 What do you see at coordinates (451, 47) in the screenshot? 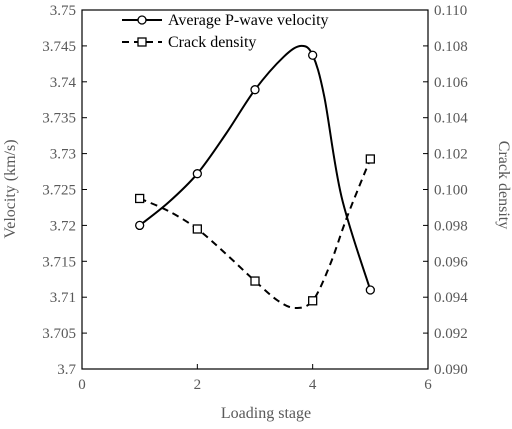
I see `y-right-tick-label: 0.108` at bounding box center [451, 47].